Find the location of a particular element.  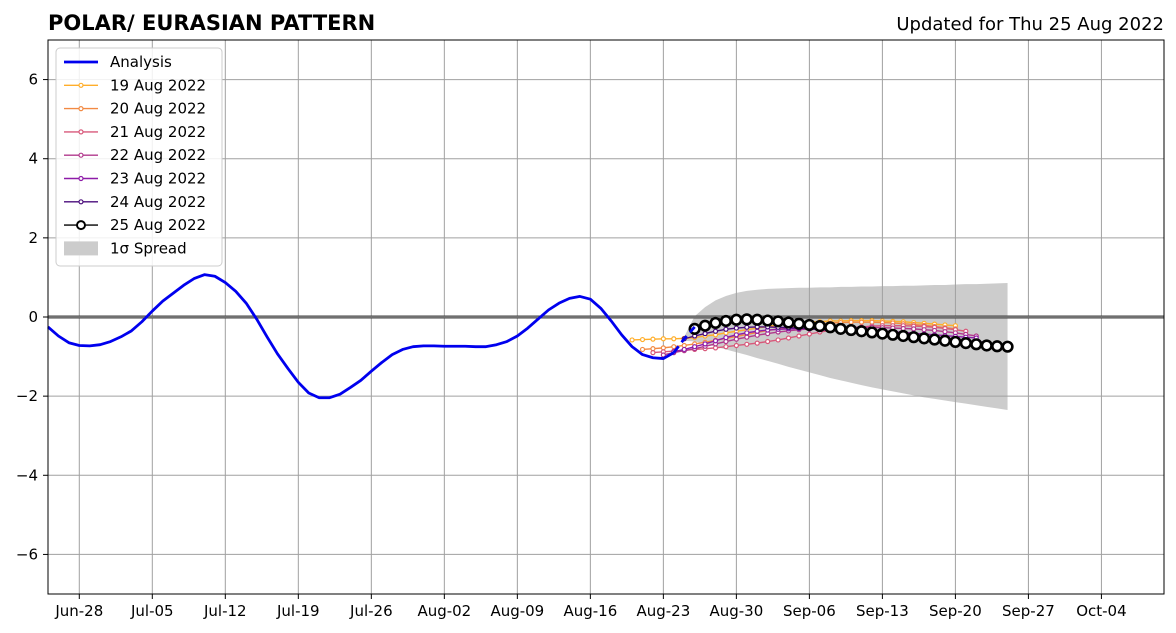

x-tick-label: Jun-28 is located at coordinates (78, 611).